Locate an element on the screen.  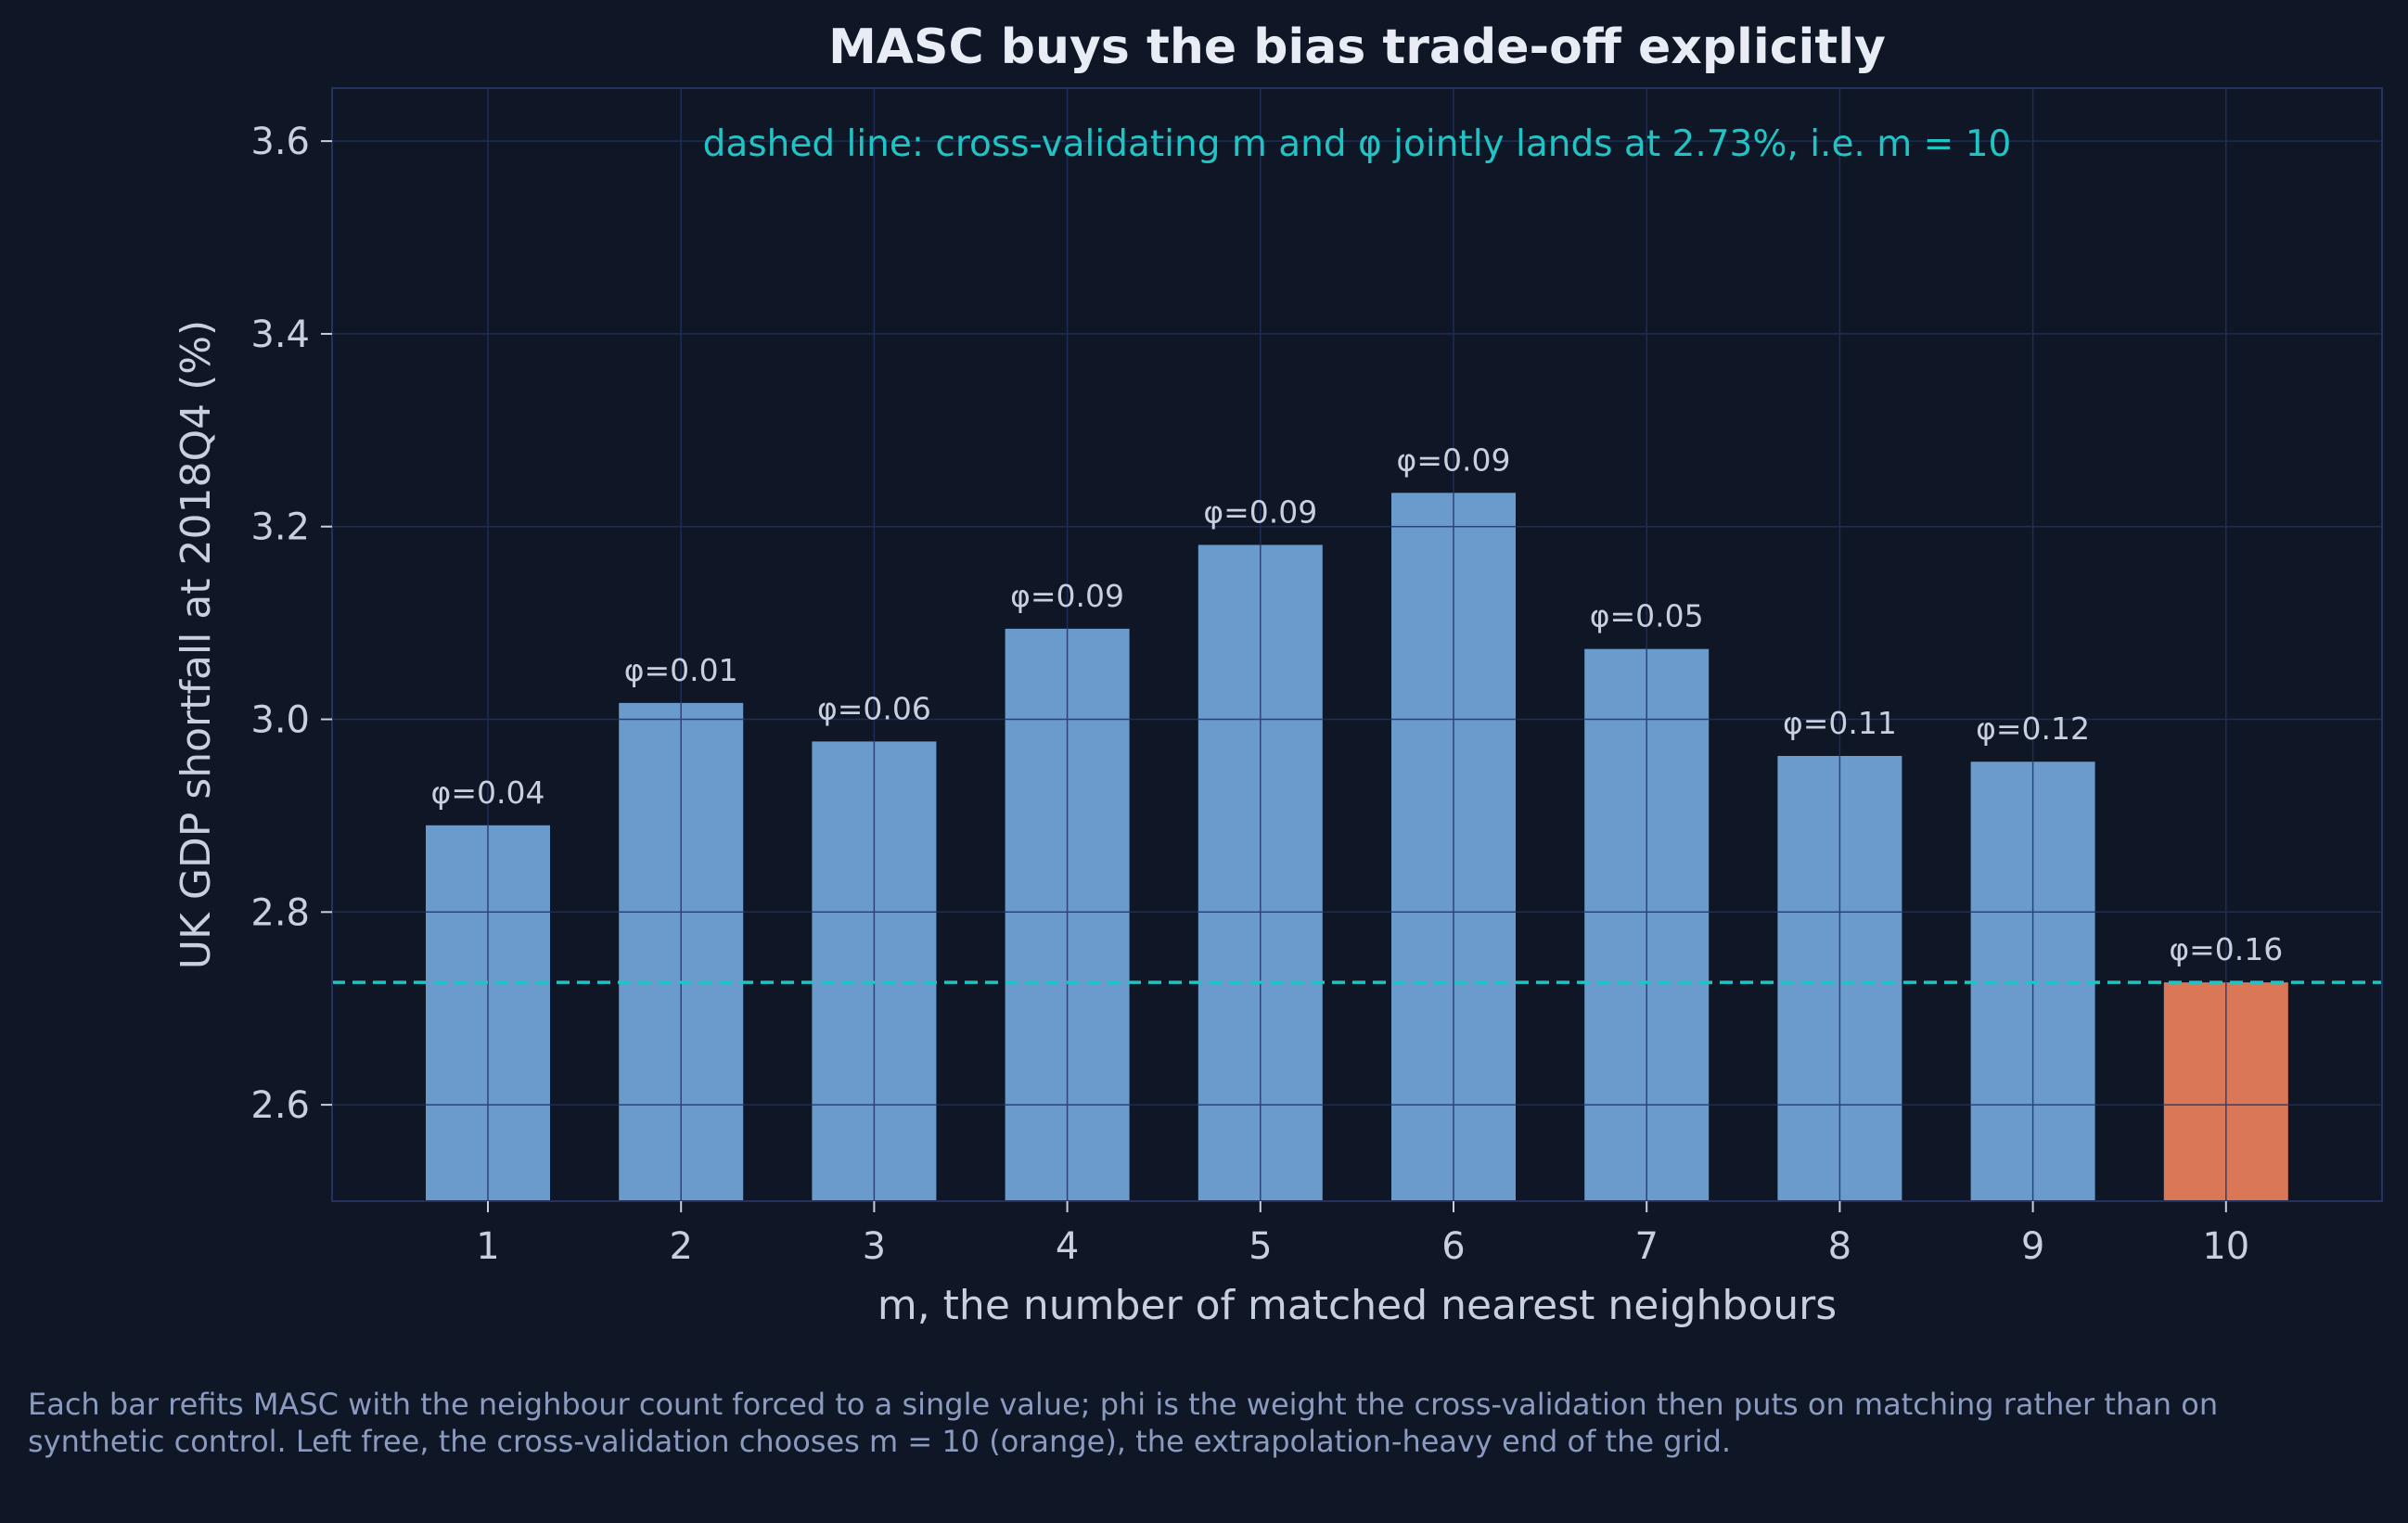
y-tick-label: 2.8 is located at coordinates (280, 912).